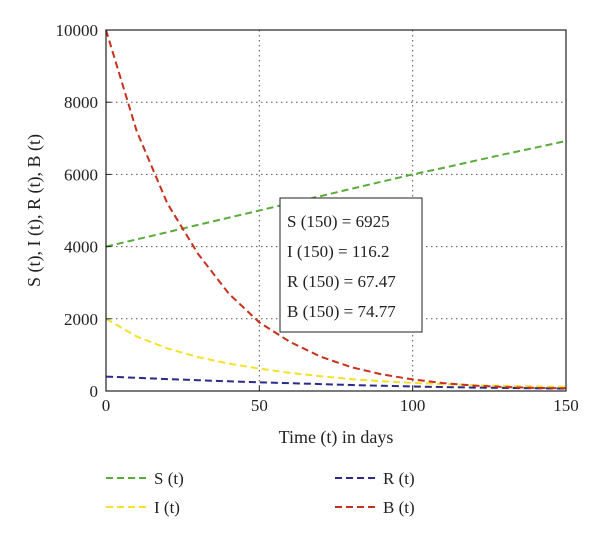 This screenshot has height=536, width=600. Describe the element at coordinates (81, 102) in the screenshot. I see `y-tick-label: 8000` at that location.